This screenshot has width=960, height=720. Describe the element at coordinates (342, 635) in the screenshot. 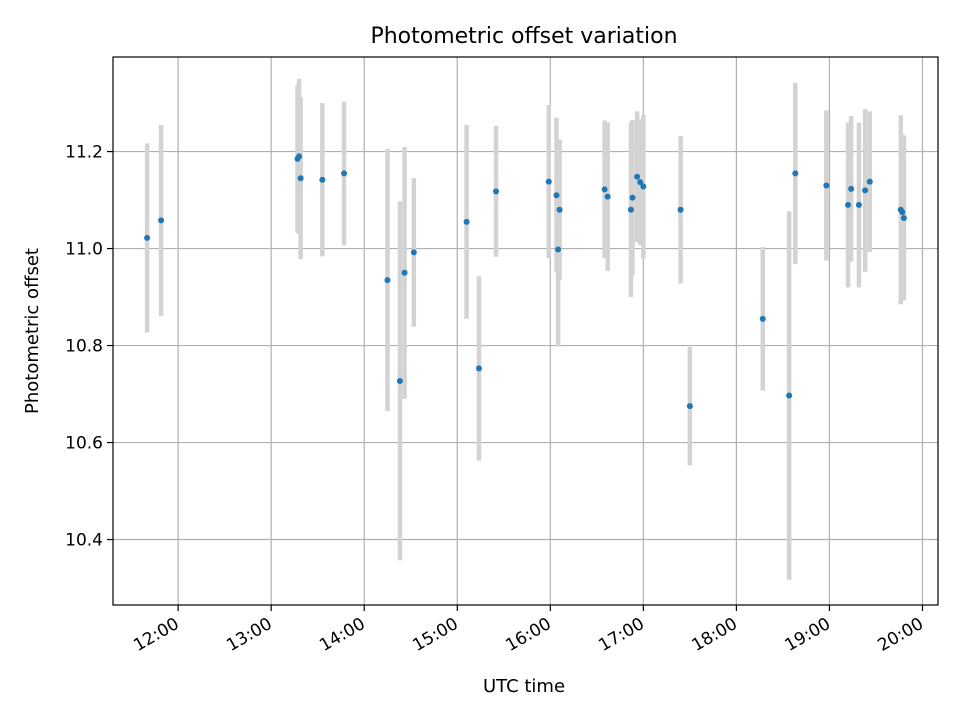

I see `x-tick-label: 14:00` at that location.